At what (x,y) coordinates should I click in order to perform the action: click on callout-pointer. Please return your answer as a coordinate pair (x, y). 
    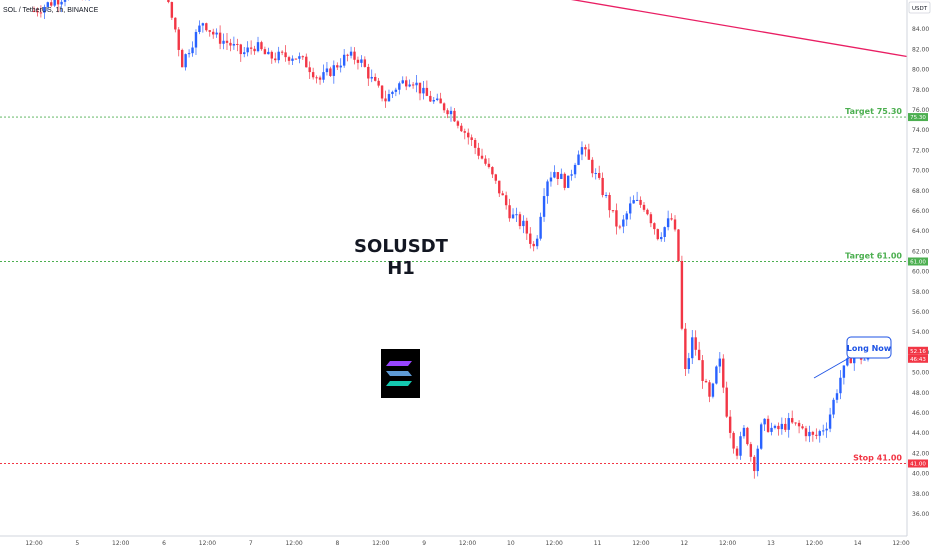
    Looking at the image, I should click on (831, 368).